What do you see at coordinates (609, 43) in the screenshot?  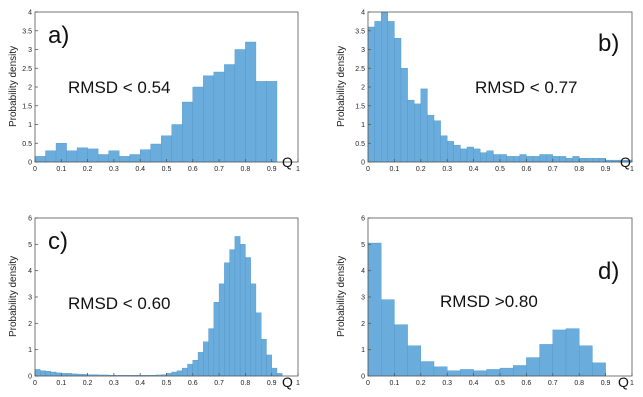 I see `panel-label: b)` at bounding box center [609, 43].